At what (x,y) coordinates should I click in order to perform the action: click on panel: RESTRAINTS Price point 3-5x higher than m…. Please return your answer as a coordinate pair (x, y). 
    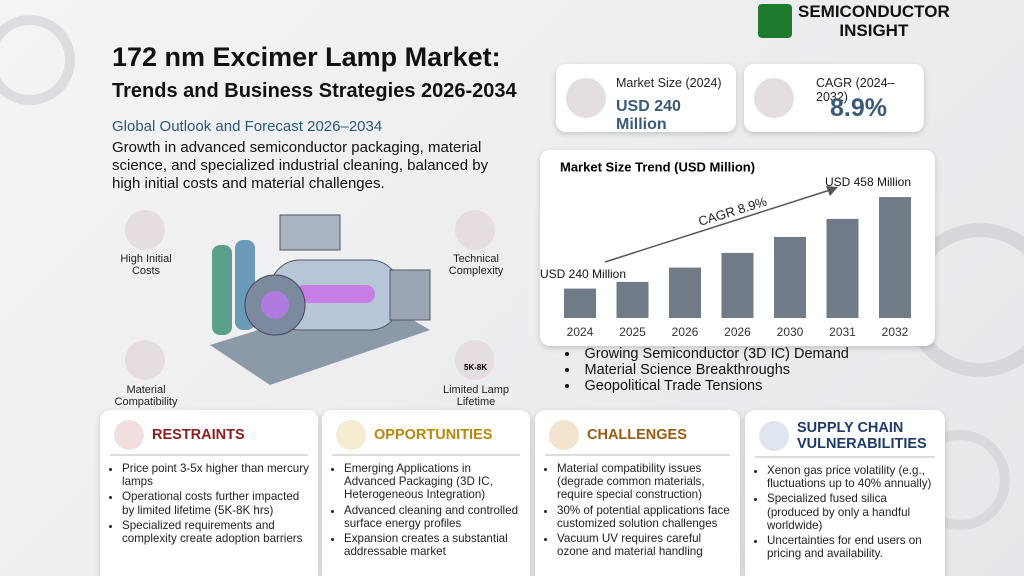
    Looking at the image, I should click on (209, 493).